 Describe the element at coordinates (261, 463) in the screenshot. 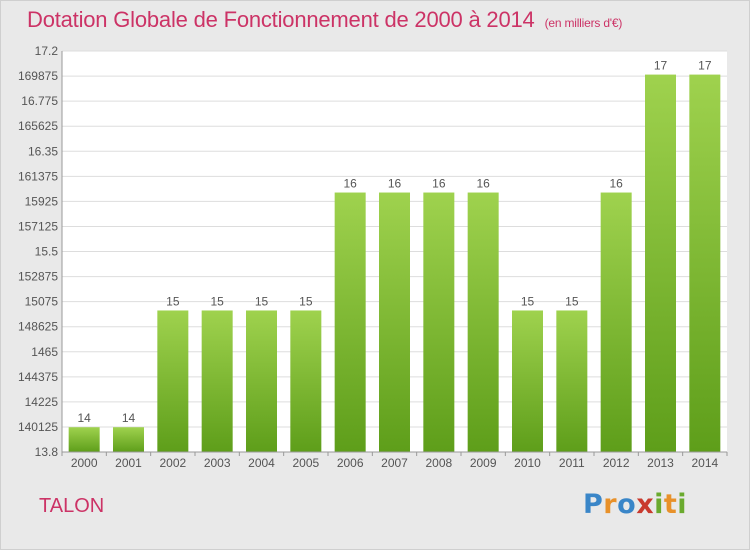

I see `x-tick-label: 2004` at that location.